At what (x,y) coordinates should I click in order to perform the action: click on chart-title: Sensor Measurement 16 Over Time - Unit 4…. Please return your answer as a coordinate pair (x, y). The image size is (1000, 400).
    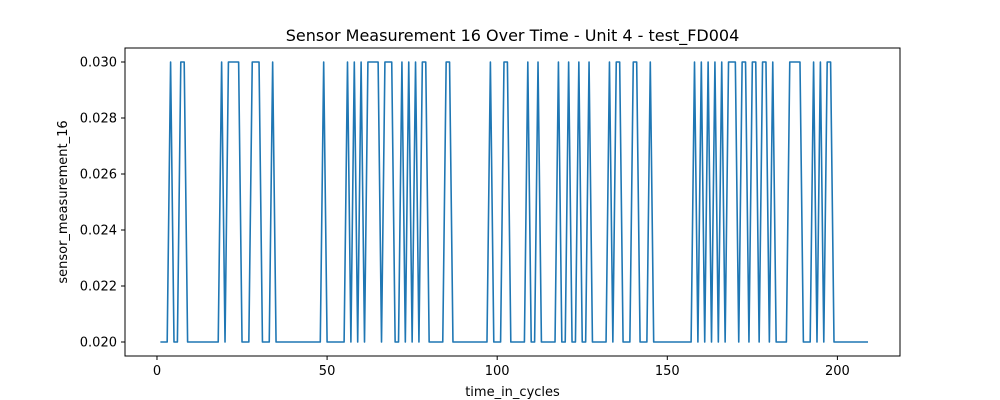
    Looking at the image, I should click on (513, 36).